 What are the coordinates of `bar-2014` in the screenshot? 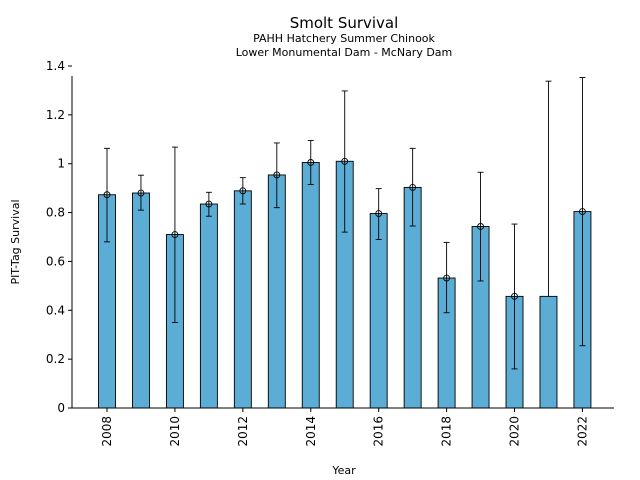 It's located at (310, 285).